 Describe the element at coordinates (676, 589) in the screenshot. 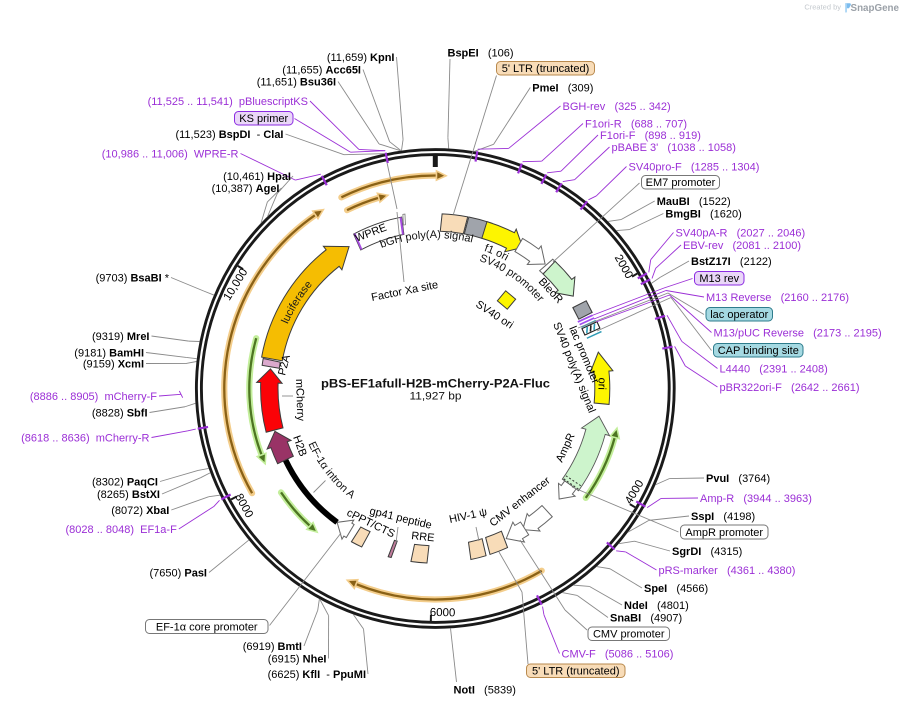

I see `svg-text: SpeI (4566)` at that location.